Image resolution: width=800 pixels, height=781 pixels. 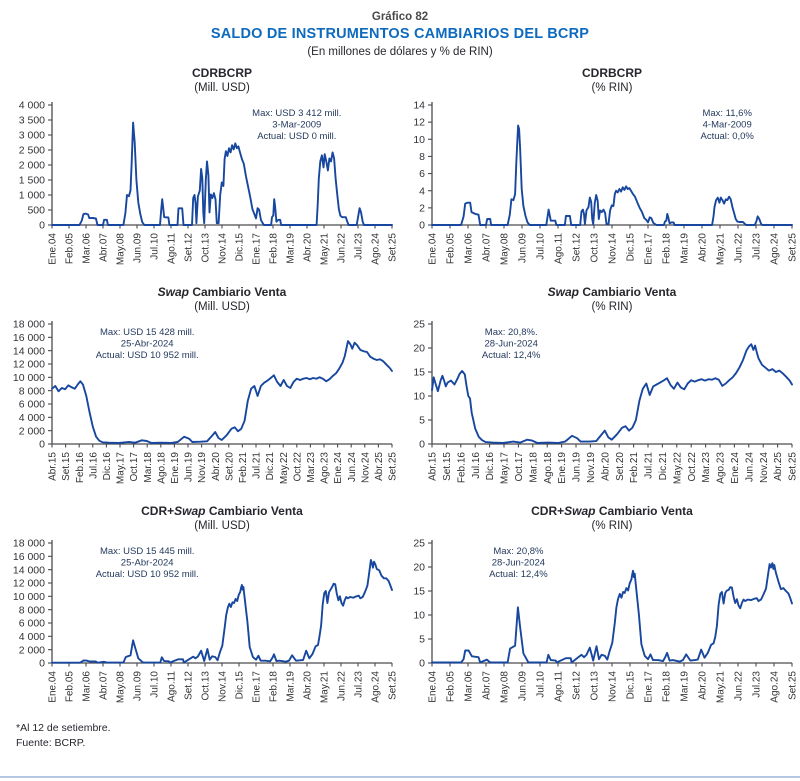 I want to click on x-tick-label: Ene.04, so click(x=53, y=249).